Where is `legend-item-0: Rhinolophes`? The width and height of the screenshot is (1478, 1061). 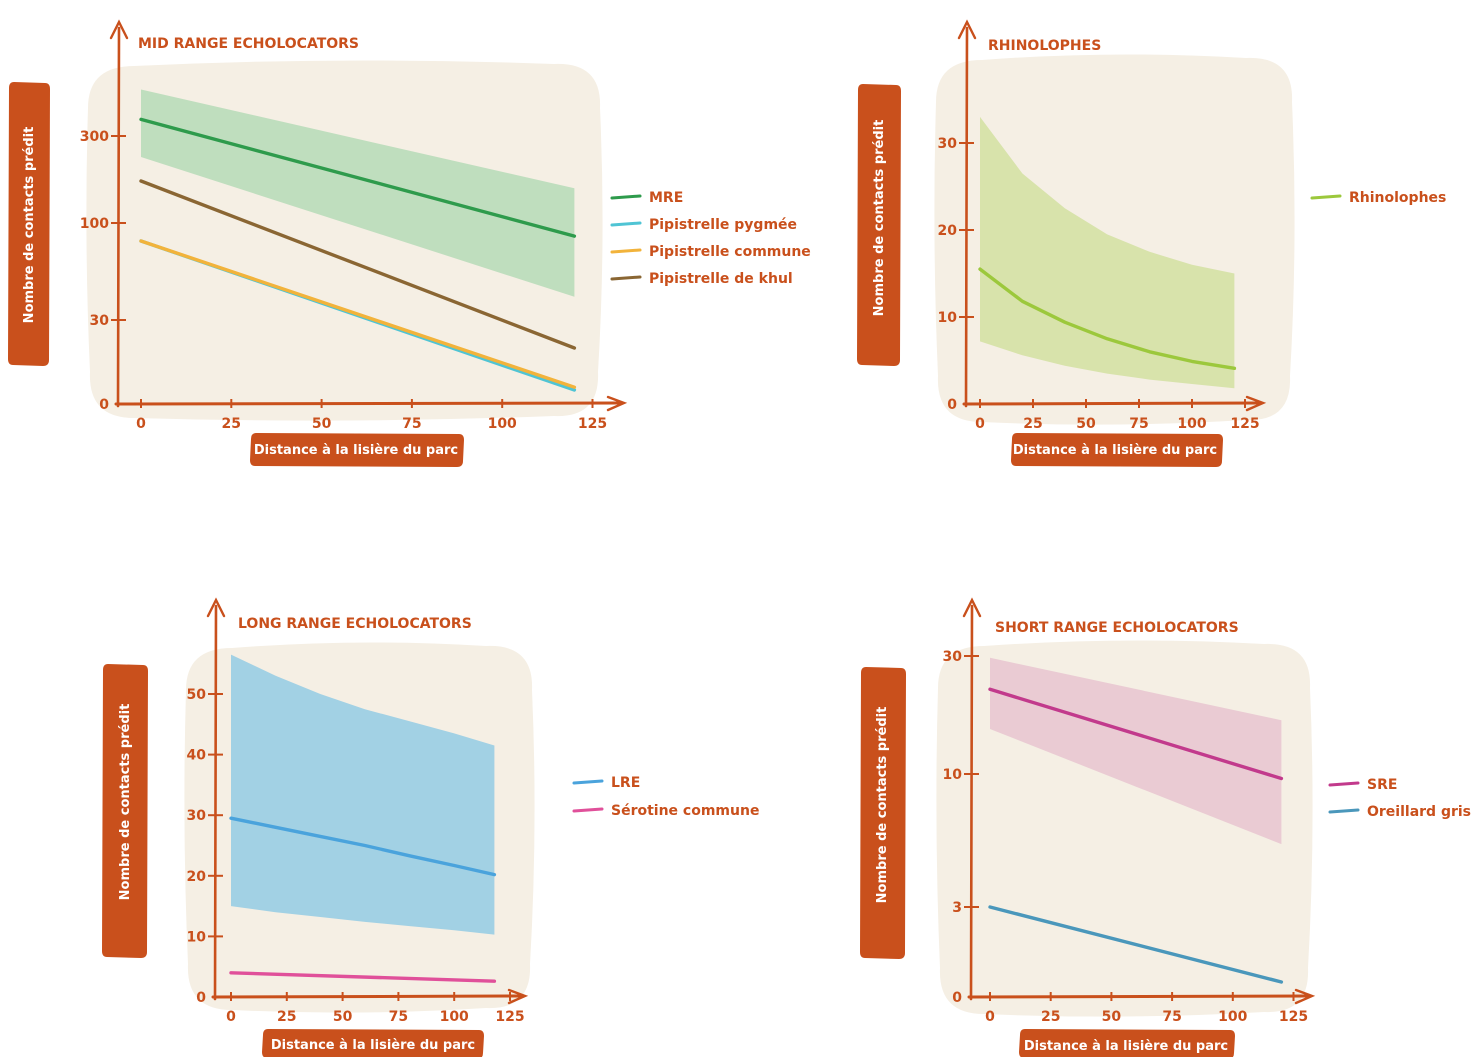 legend-item-0: Rhinolophes is located at coordinates (1397, 198).